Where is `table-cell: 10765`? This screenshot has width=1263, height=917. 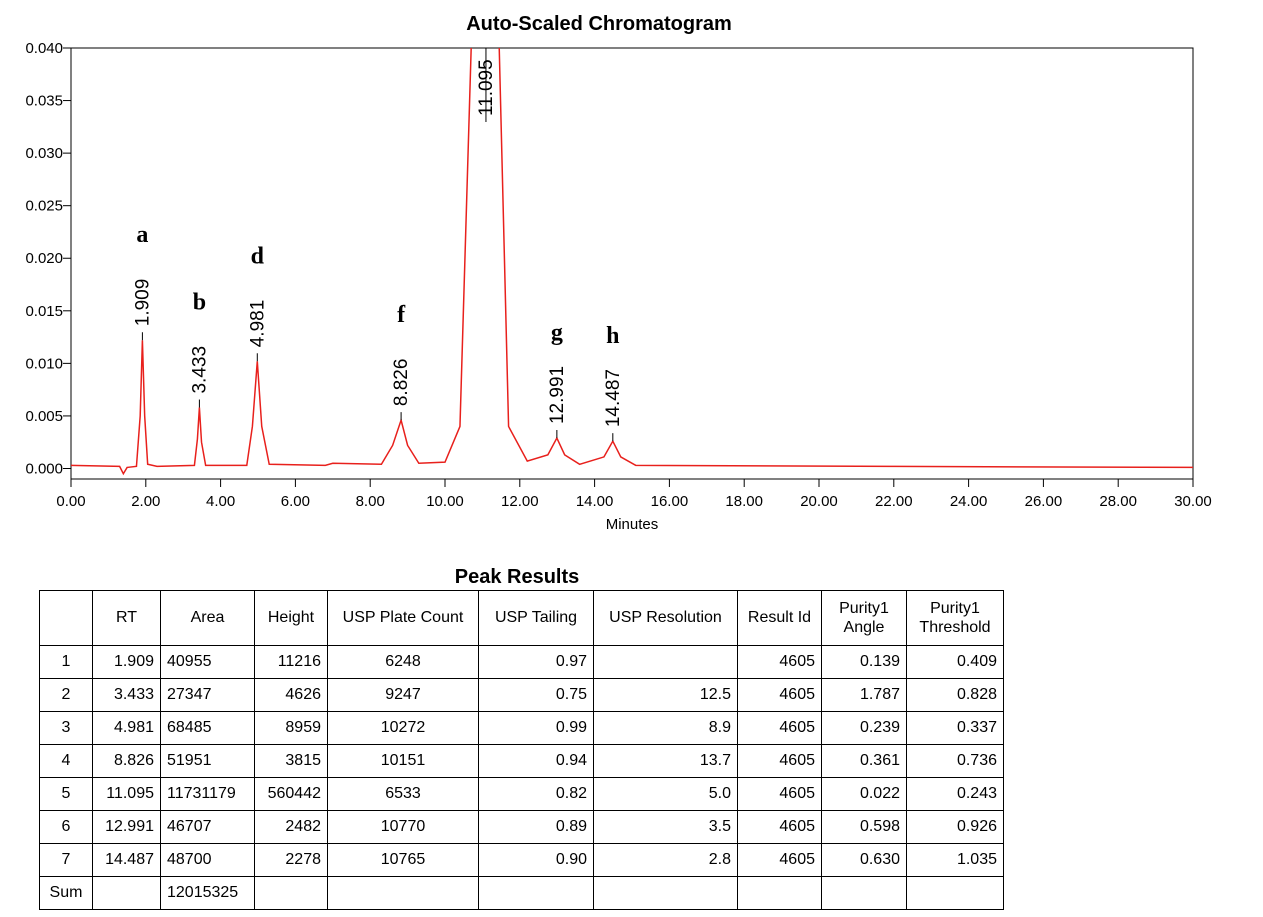 table-cell: 10765 is located at coordinates (403, 860).